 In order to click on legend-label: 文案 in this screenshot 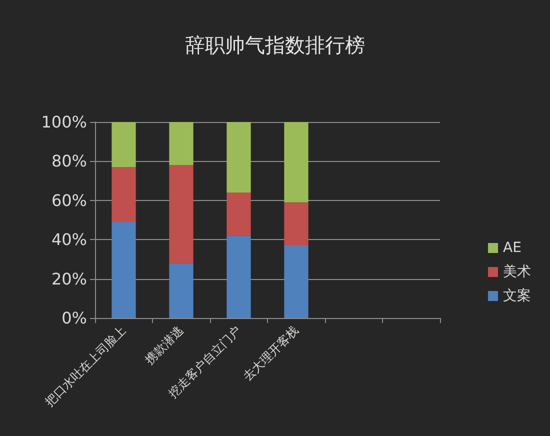, I will do `click(517, 295)`.